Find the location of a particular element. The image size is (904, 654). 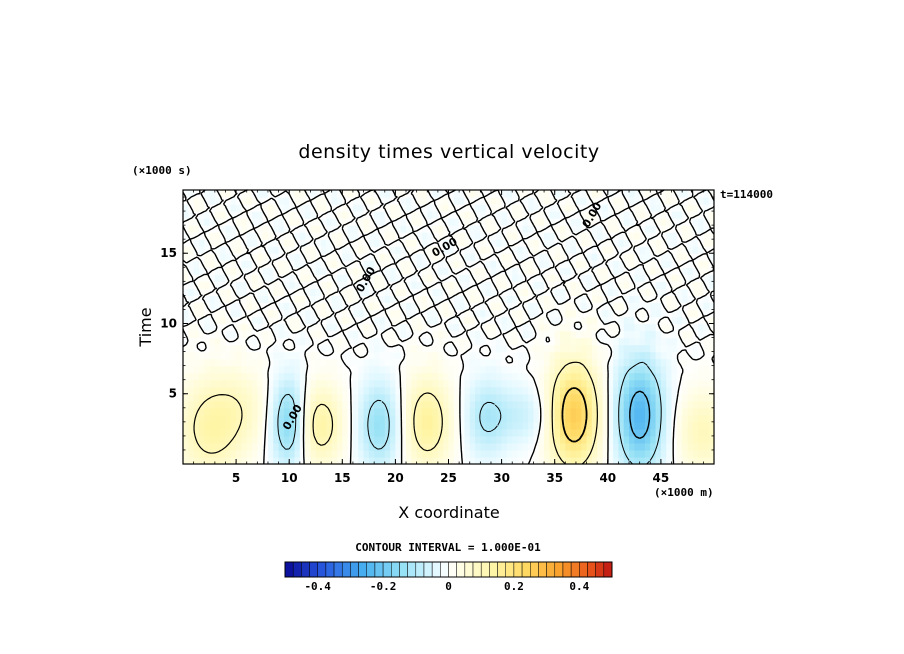

colorbar-tick-label: 0 is located at coordinates (448, 586).